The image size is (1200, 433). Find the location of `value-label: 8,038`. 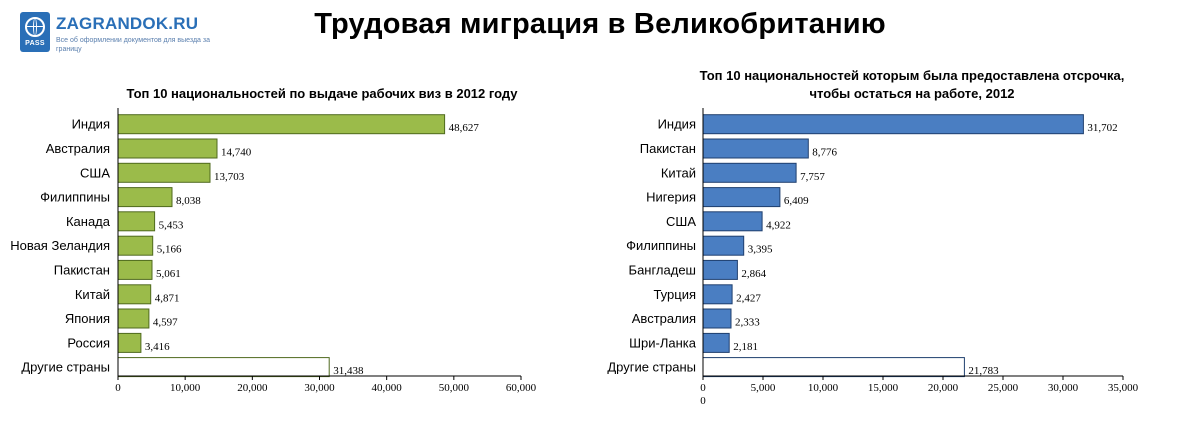

value-label: 8,038 is located at coordinates (188, 201).